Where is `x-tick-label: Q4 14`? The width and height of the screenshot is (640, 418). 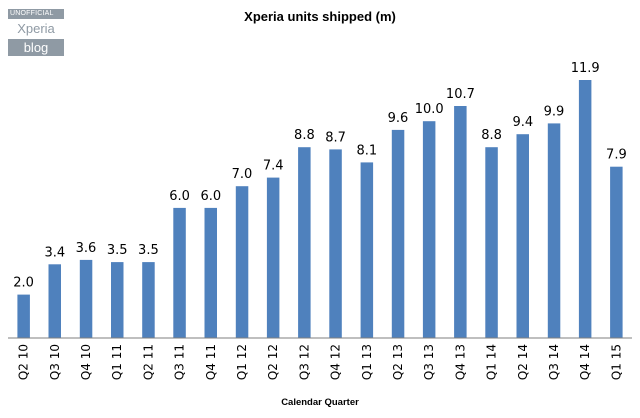 x-tick-label: Q4 14 is located at coordinates (585, 362).